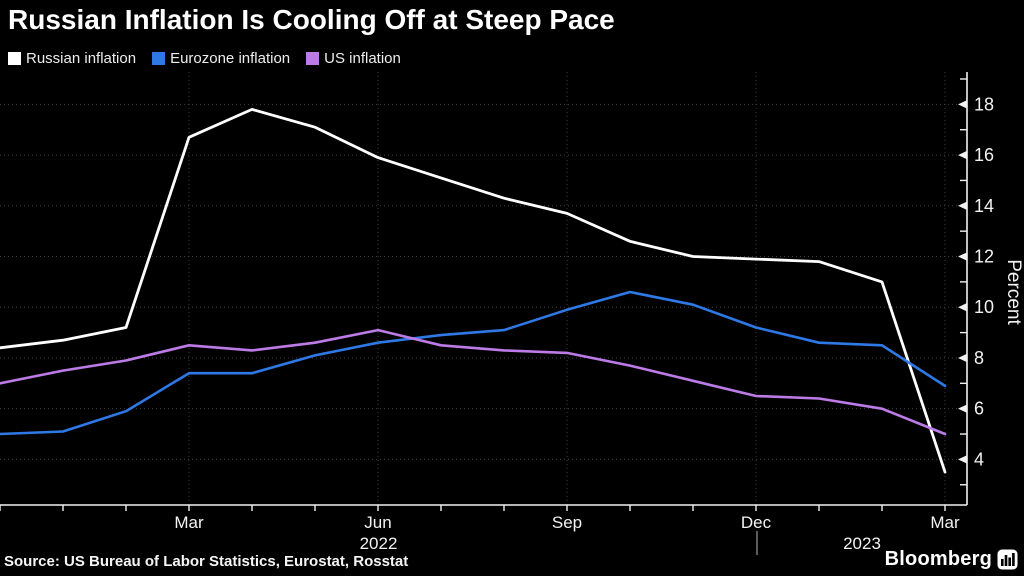 The image size is (1024, 576). I want to click on legend-item-eurozone-inflation: Eurozone inflation, so click(221, 58).